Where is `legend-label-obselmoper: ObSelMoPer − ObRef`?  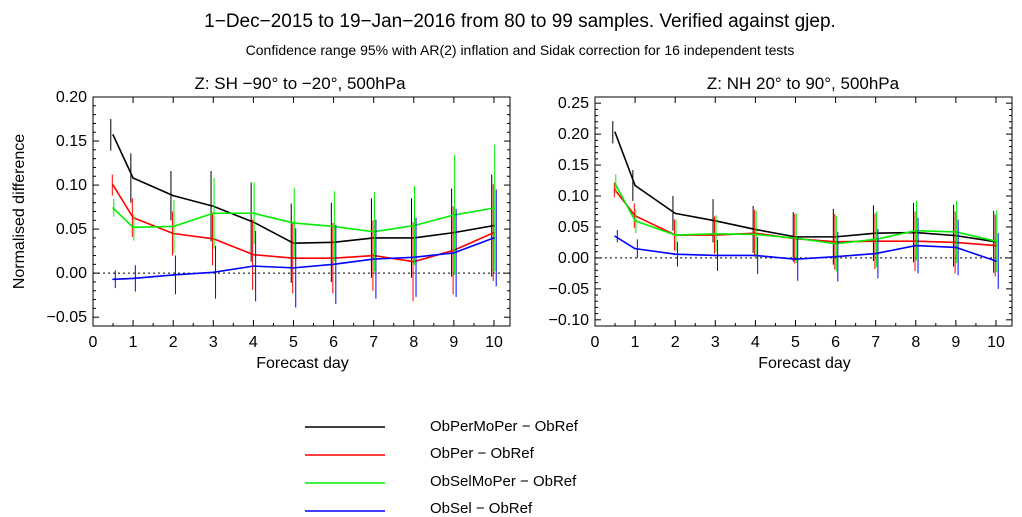
legend-label-obselmoper: ObSelMoPer − ObRef is located at coordinates (503, 481).